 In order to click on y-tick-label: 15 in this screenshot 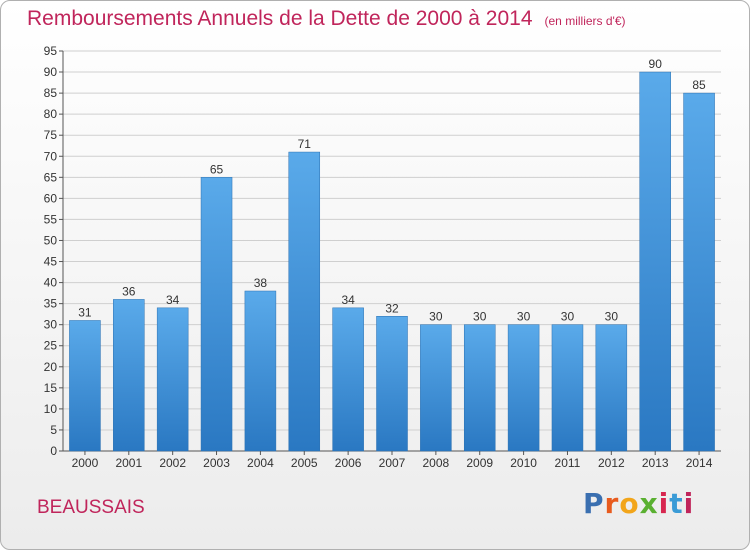, I will do `click(51, 388)`.